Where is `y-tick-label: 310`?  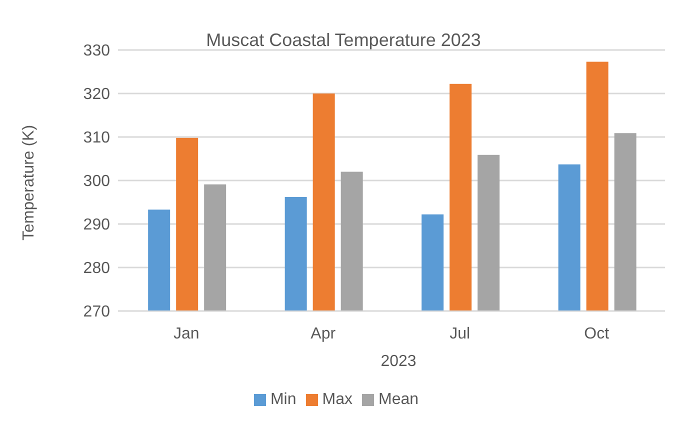 y-tick-label: 310 is located at coordinates (96, 138).